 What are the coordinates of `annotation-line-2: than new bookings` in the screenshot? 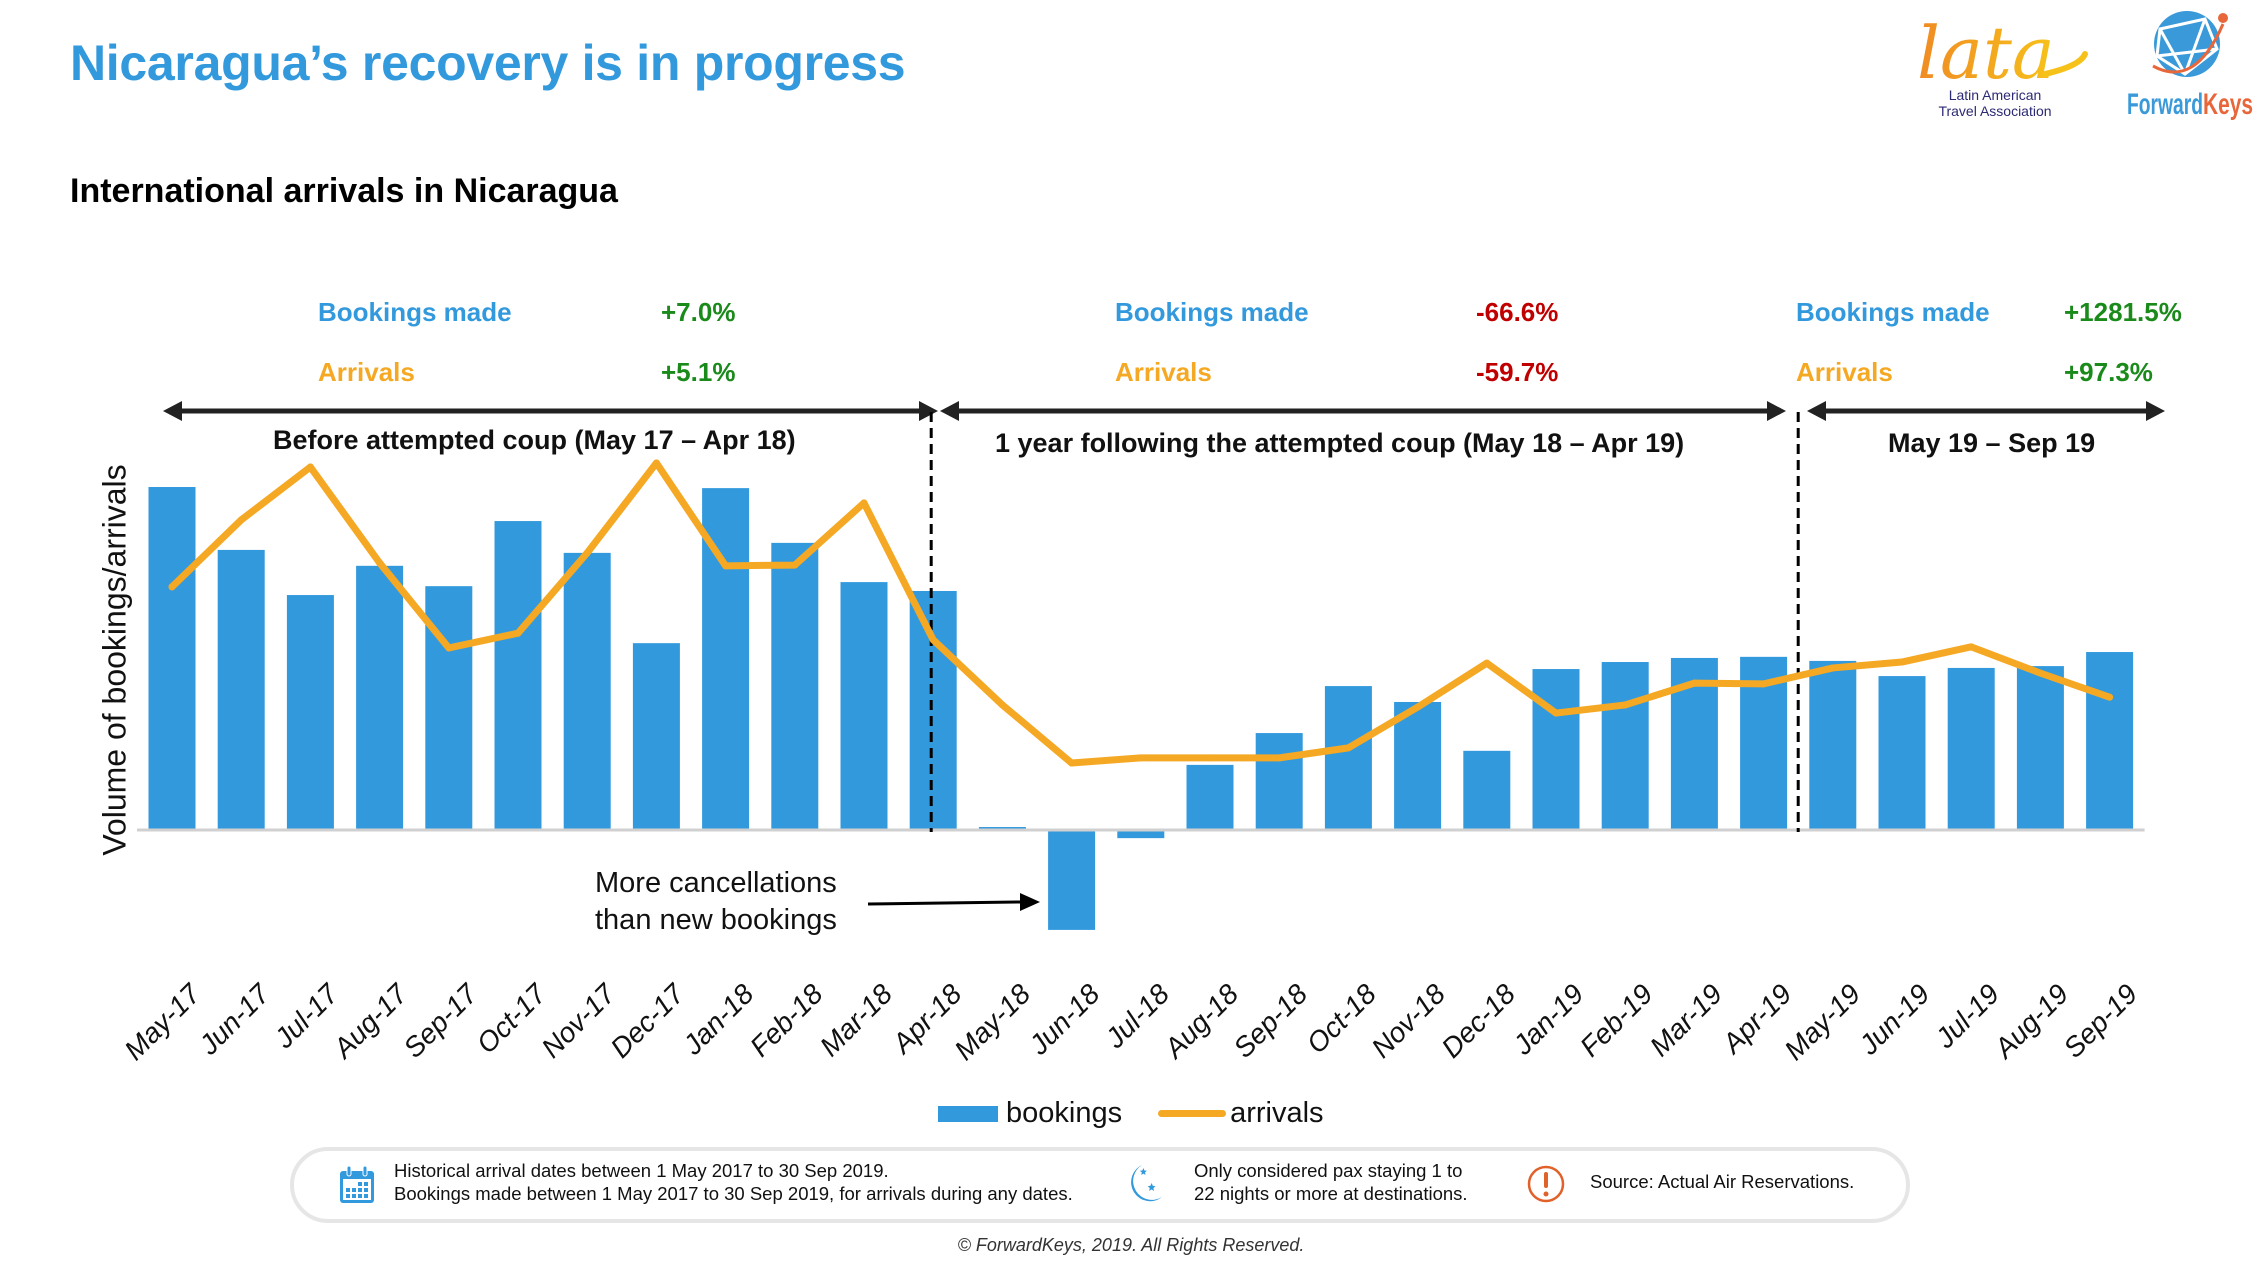 It's located at (716, 920).